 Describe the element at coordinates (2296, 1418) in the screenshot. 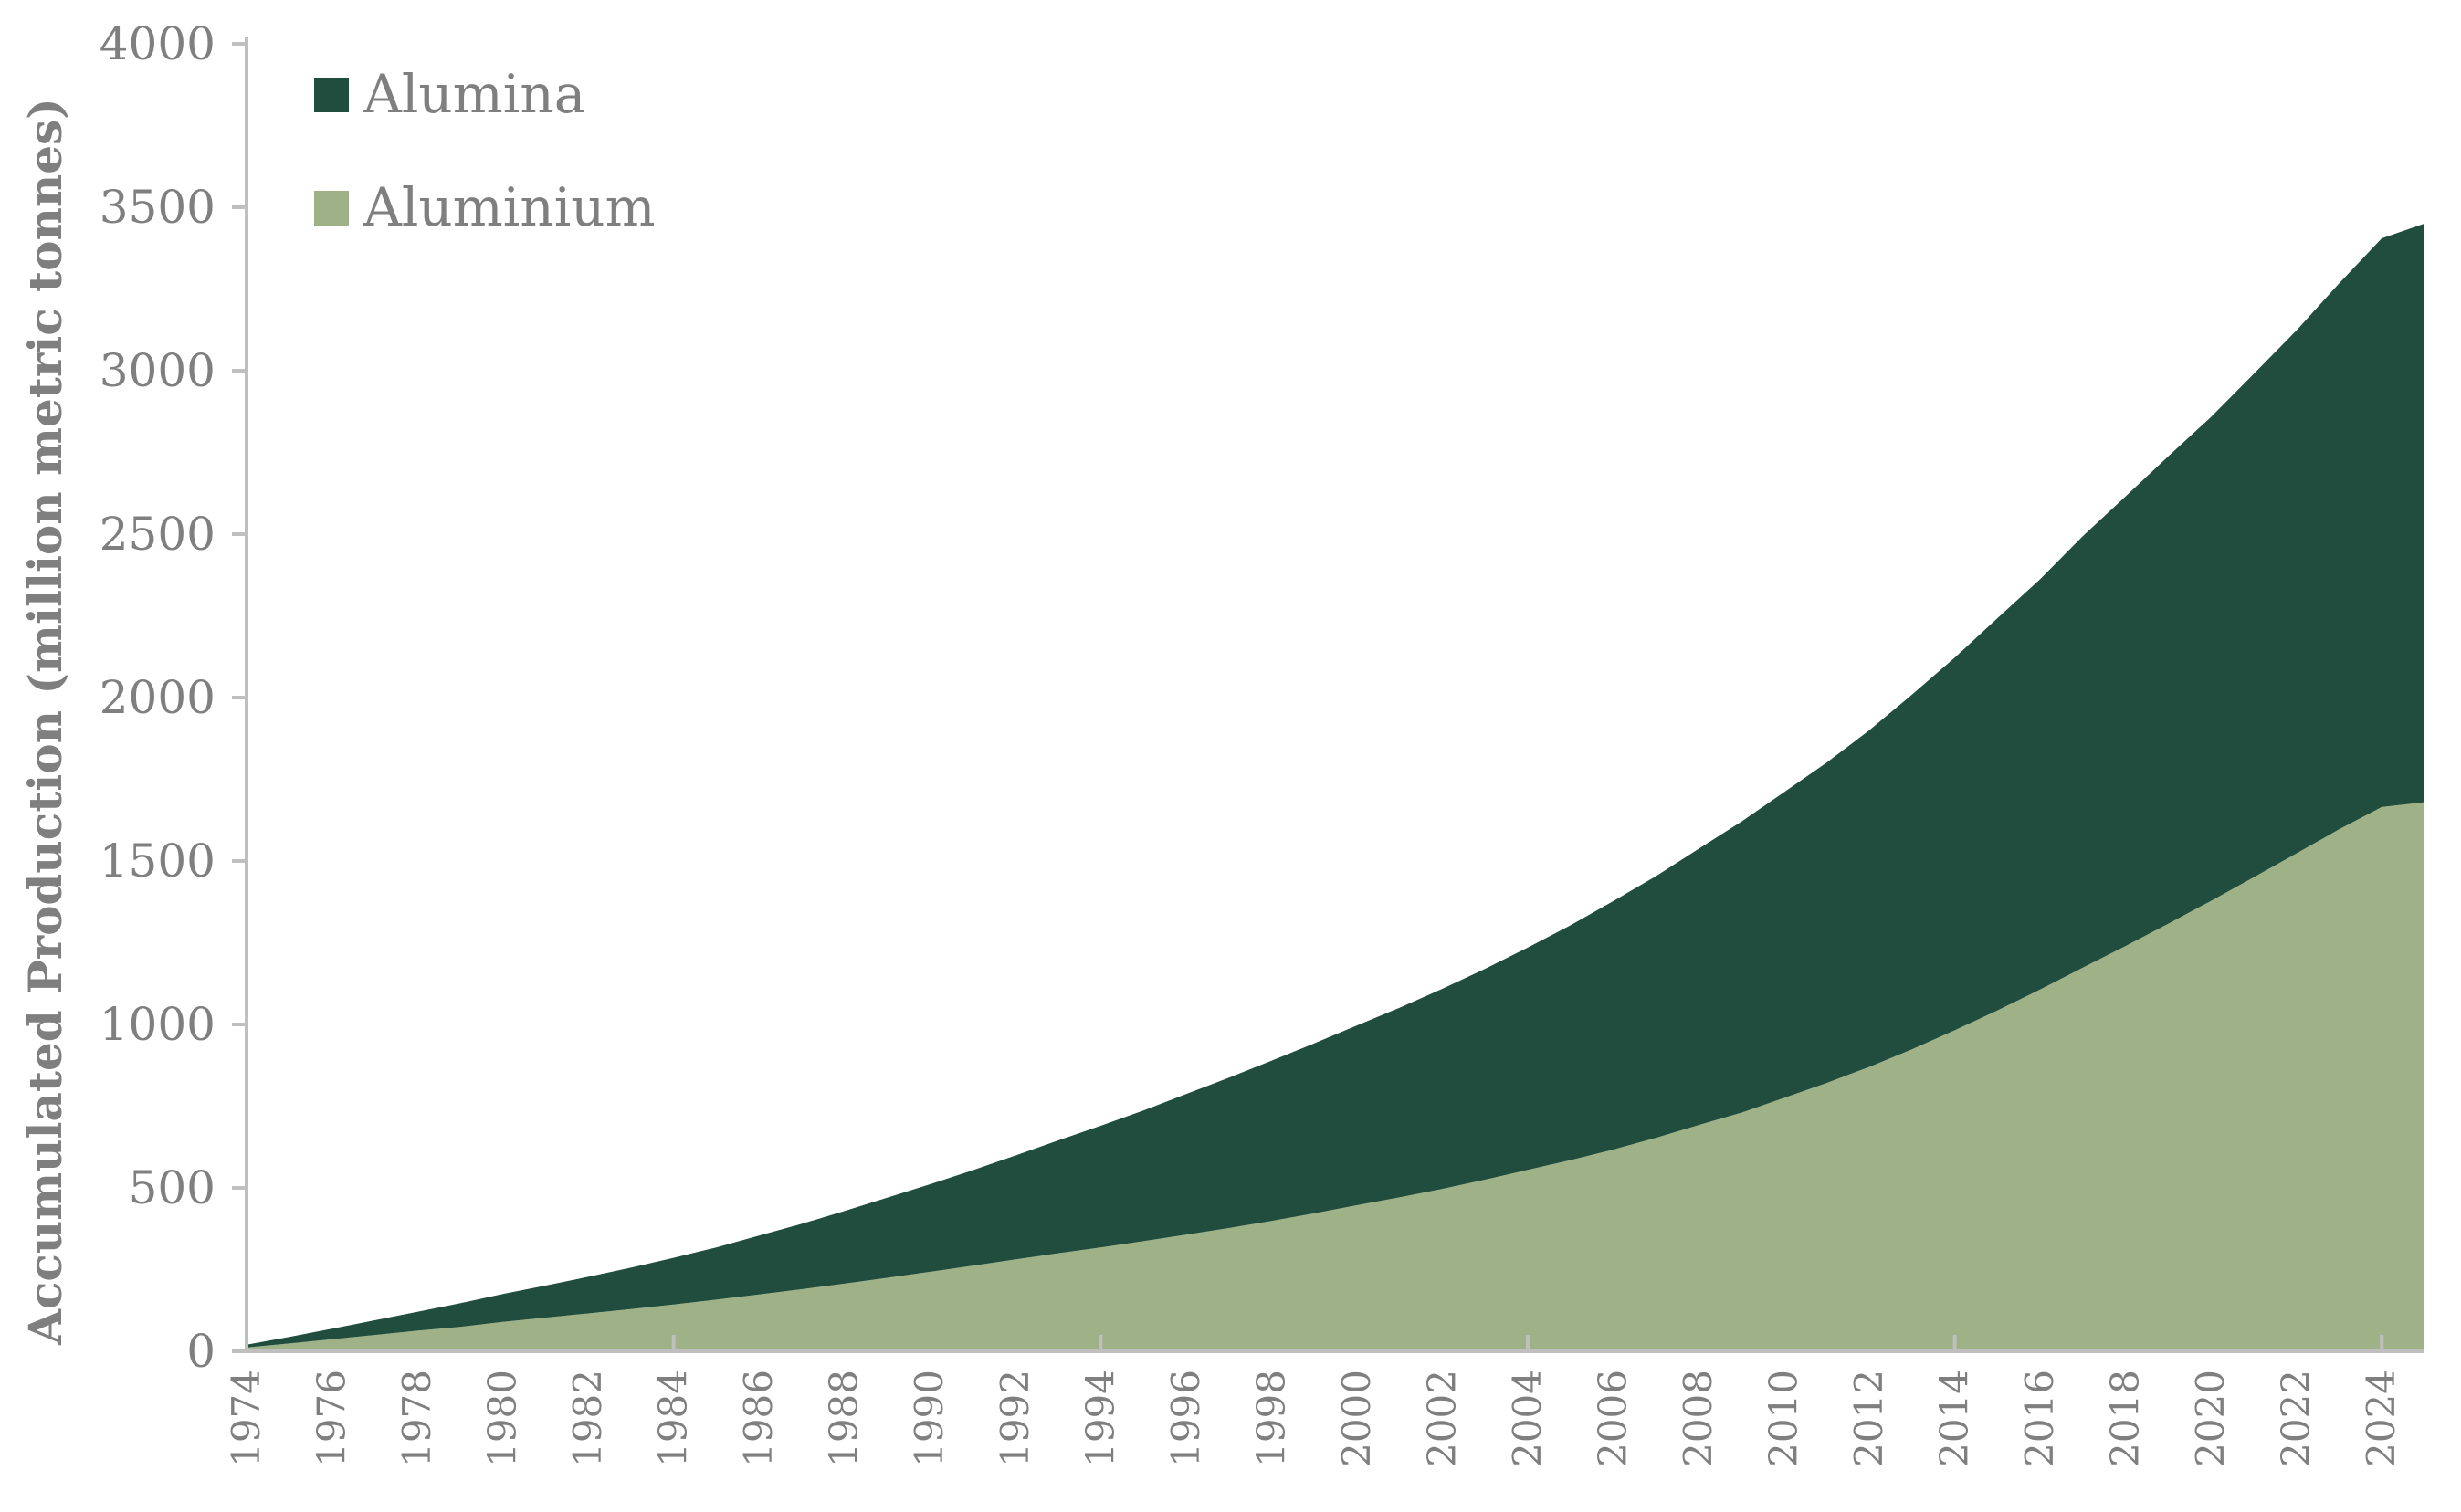

I see `x-tick-label: 2022` at that location.